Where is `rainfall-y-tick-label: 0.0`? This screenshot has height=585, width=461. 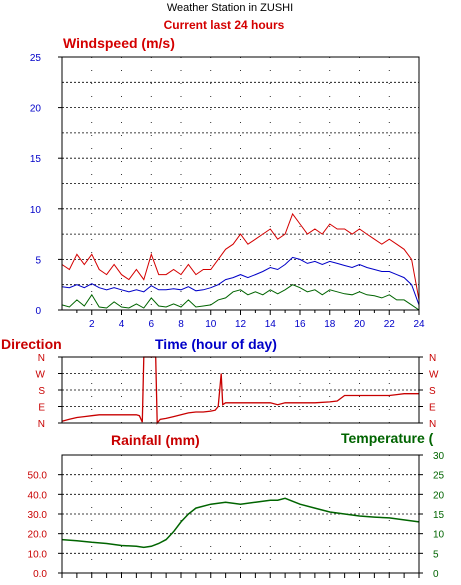 rainfall-y-tick-label: 0.0 is located at coordinates (40, 574).